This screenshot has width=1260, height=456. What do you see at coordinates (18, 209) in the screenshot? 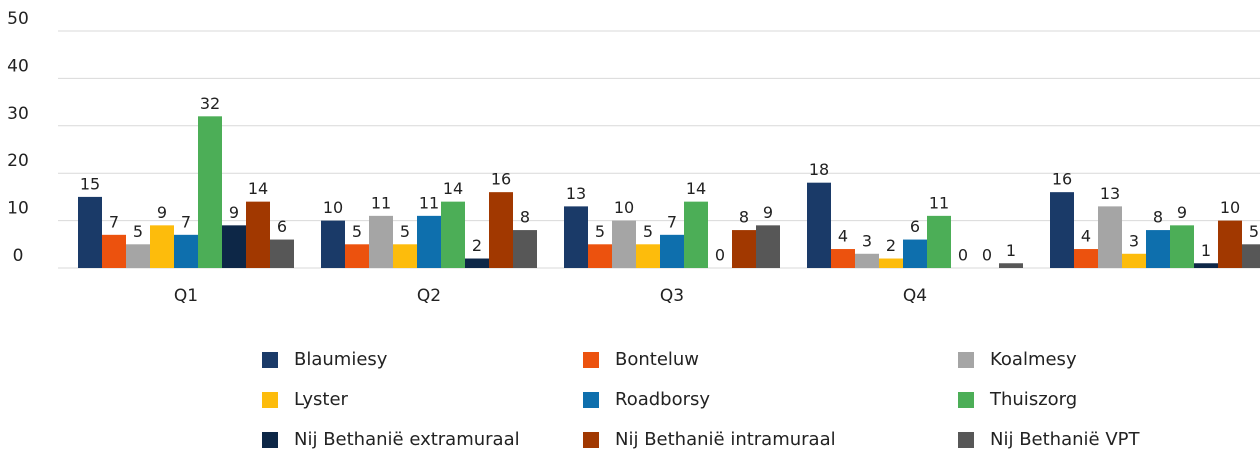
I see `y-tick-label: 10` at bounding box center [18, 209].